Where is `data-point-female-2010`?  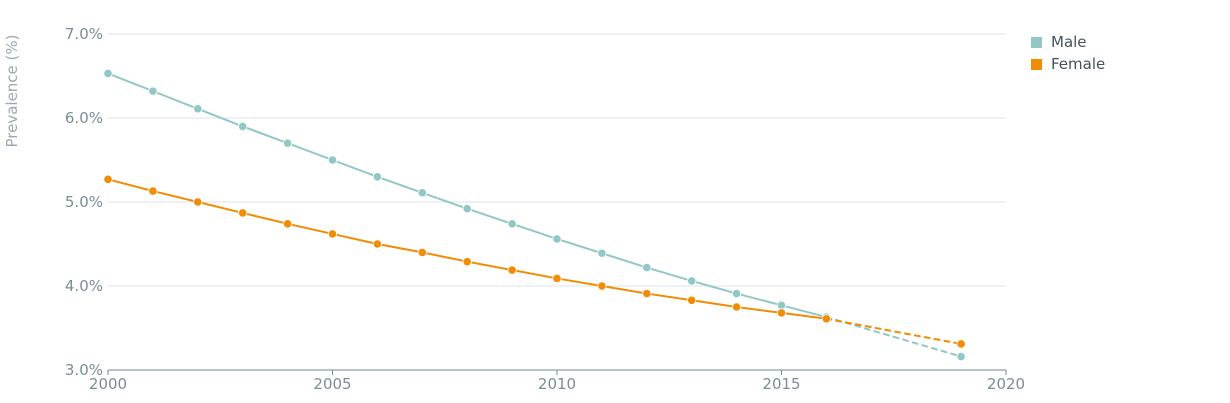
data-point-female-2010 is located at coordinates (557, 278).